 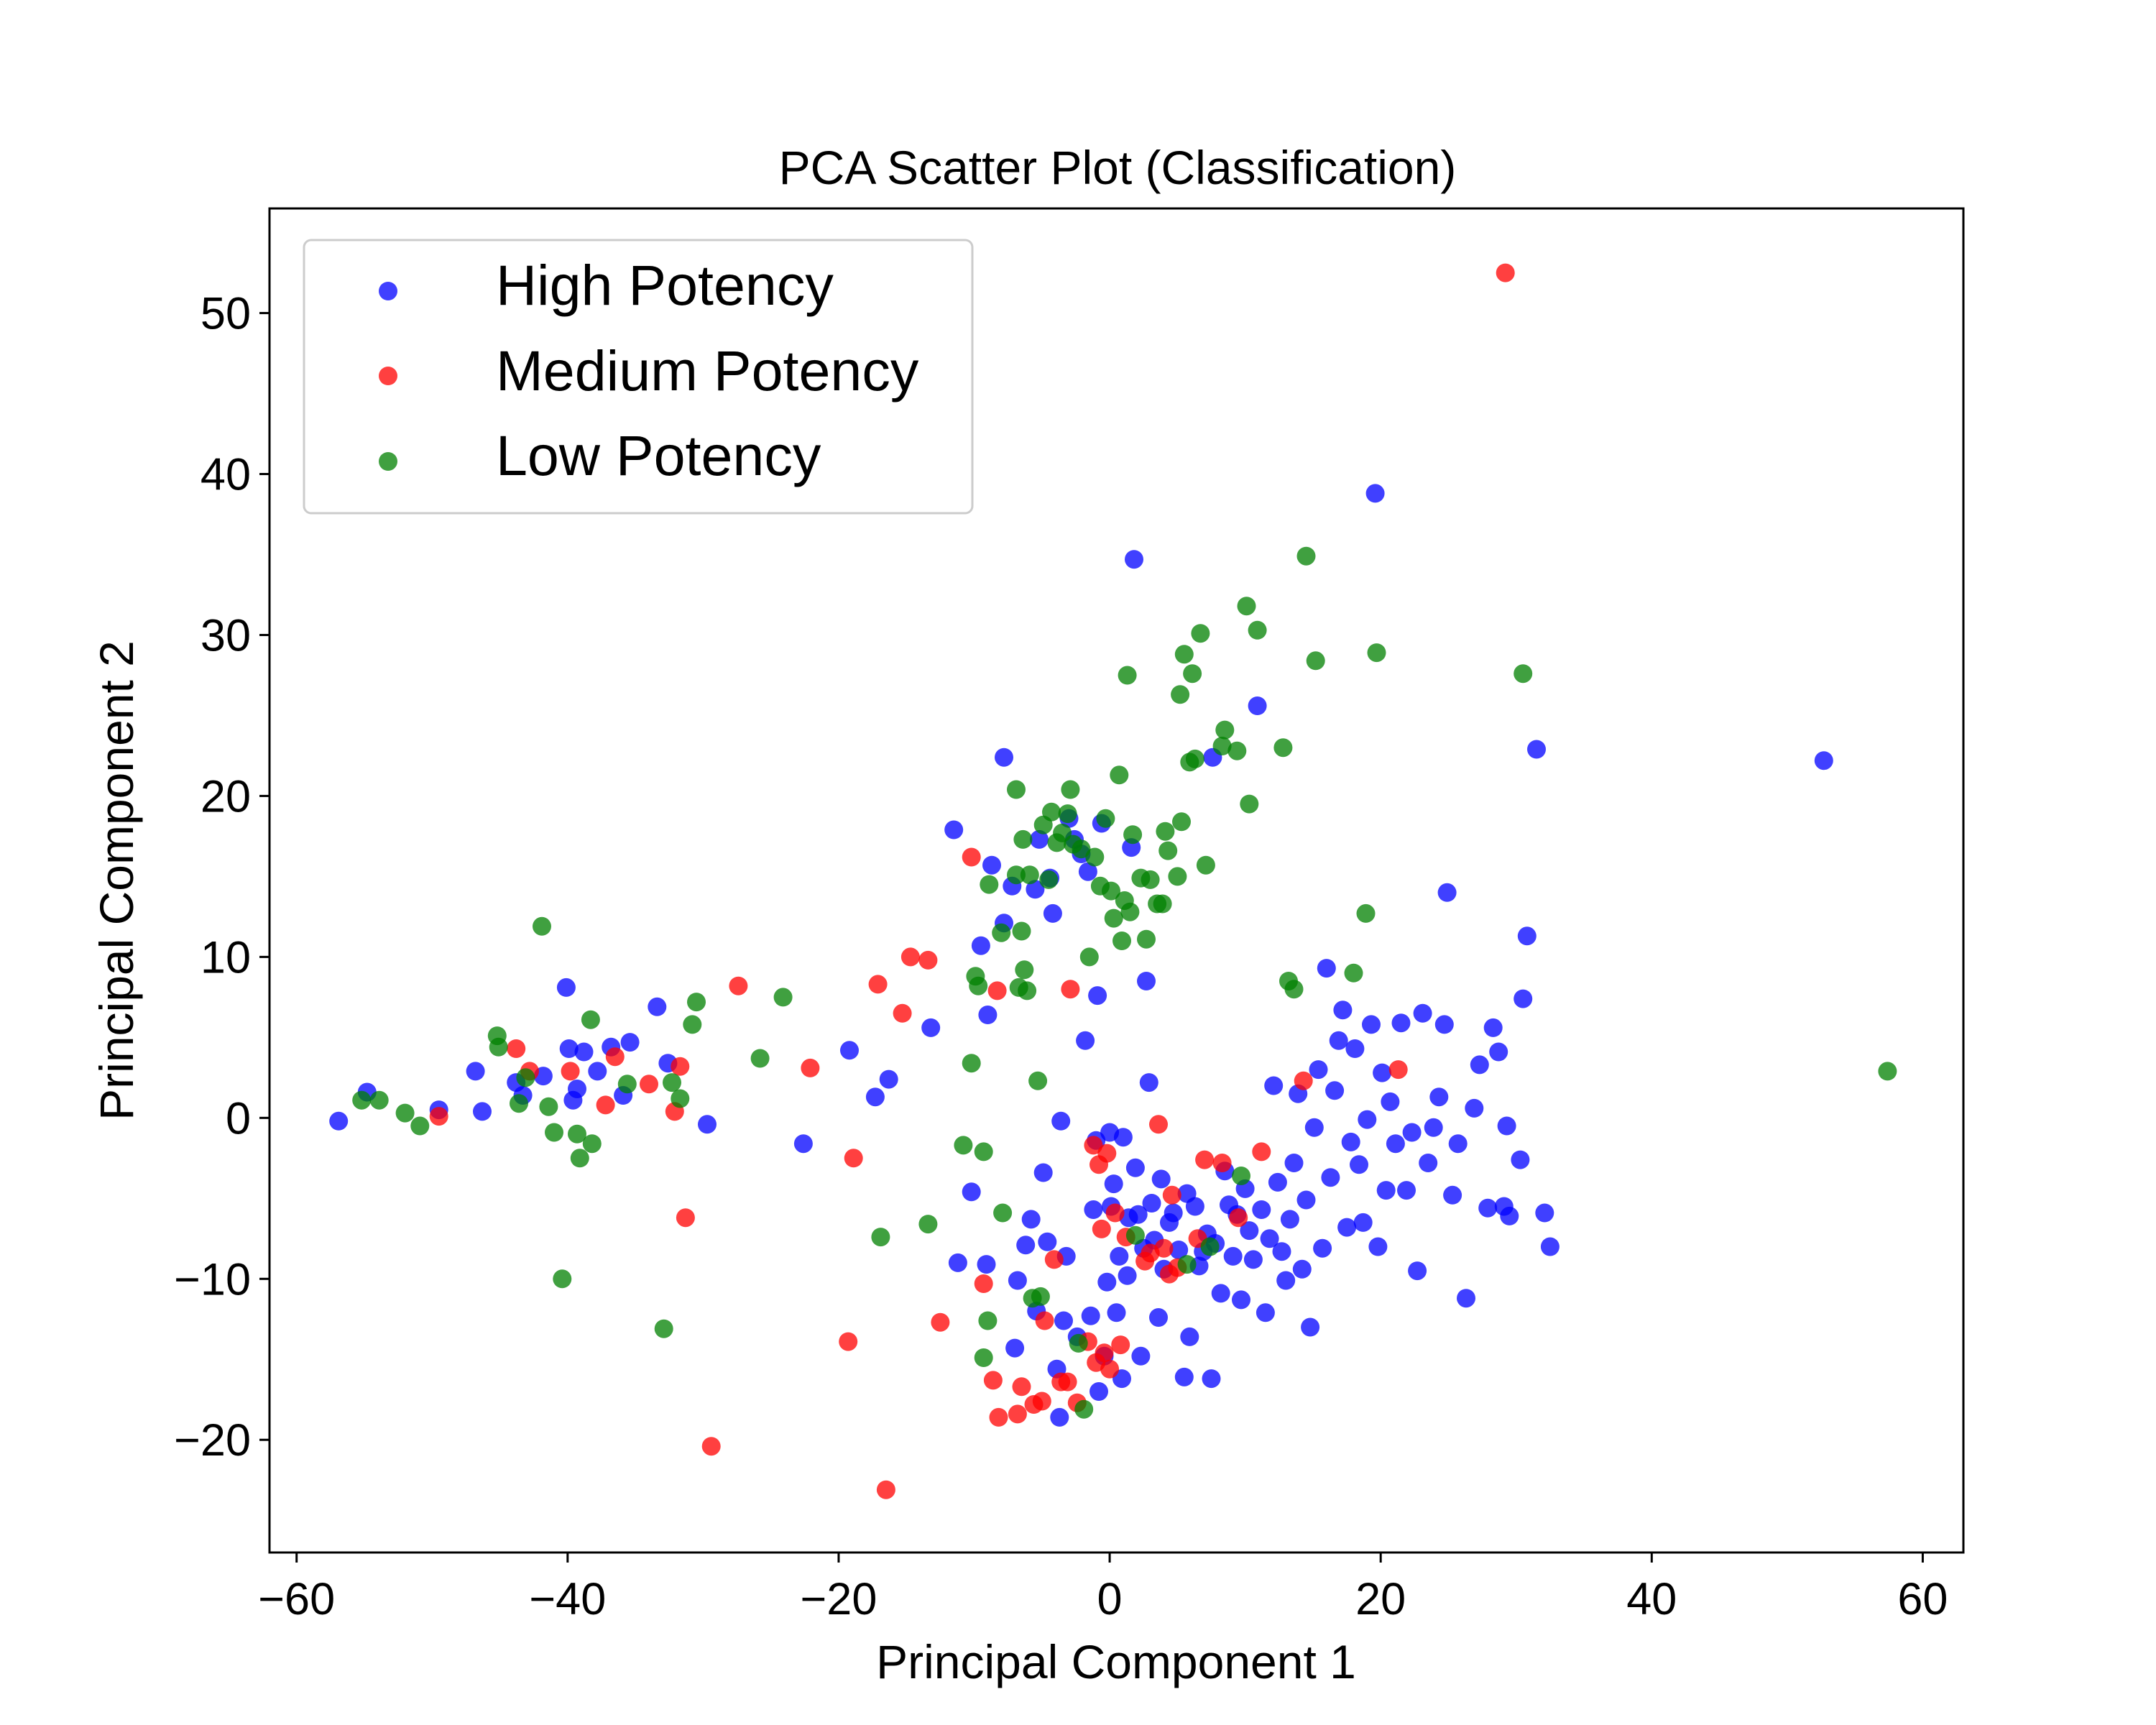 What do you see at coordinates (226, 796) in the screenshot?
I see `y-tick-label: 20` at bounding box center [226, 796].